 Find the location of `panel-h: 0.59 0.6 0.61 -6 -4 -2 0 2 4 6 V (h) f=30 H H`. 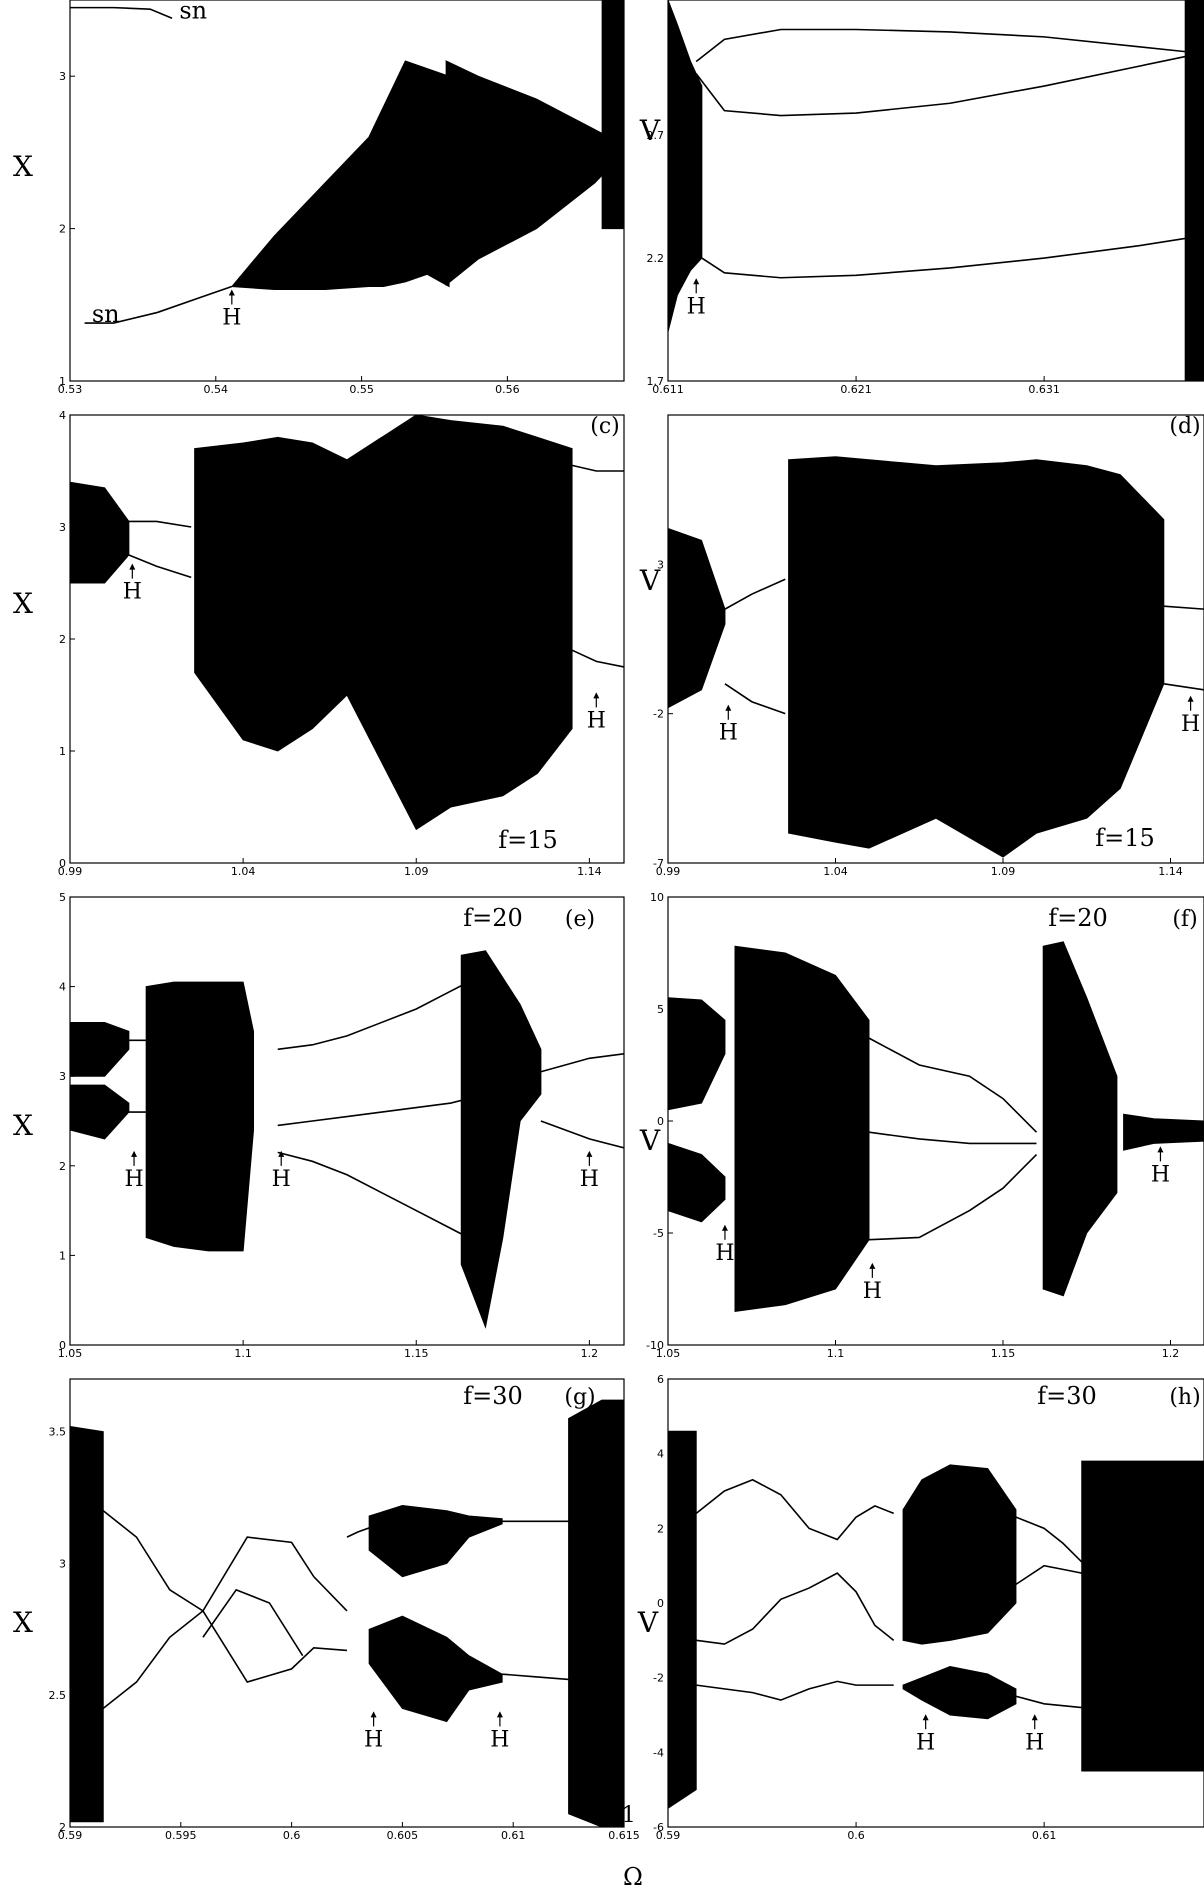

panel-h: 0.59 0.6 0.61 -6 -4 -2 0 2 4 6 V (h) f=30 H H is located at coordinates (920, 1607).